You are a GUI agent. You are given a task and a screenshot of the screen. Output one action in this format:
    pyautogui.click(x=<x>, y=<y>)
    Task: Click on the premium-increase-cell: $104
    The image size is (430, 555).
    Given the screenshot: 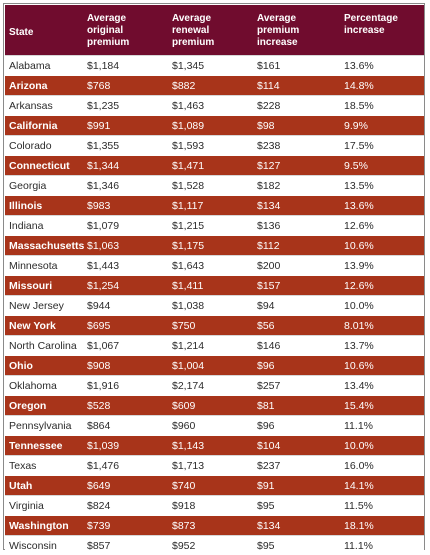 What is the action you would take?
    pyautogui.click(x=296, y=445)
    